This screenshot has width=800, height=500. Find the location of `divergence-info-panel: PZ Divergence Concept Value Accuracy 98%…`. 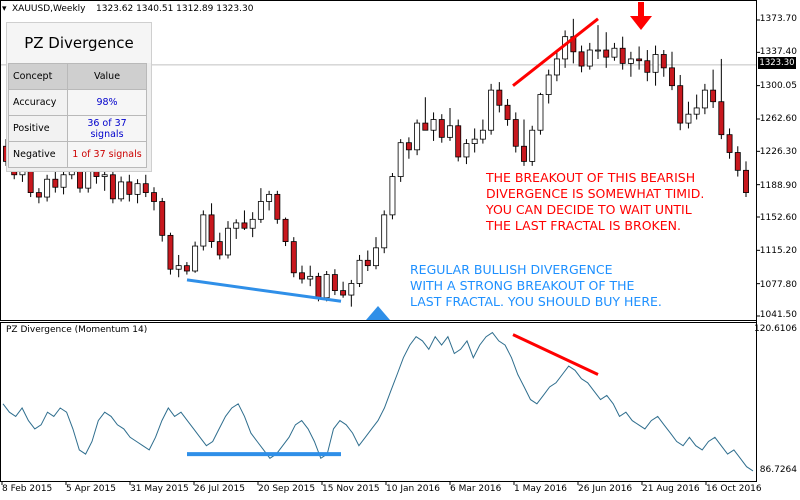

divergence-info-panel: PZ Divergence Concept Value Accuracy 98%… is located at coordinates (79, 97).